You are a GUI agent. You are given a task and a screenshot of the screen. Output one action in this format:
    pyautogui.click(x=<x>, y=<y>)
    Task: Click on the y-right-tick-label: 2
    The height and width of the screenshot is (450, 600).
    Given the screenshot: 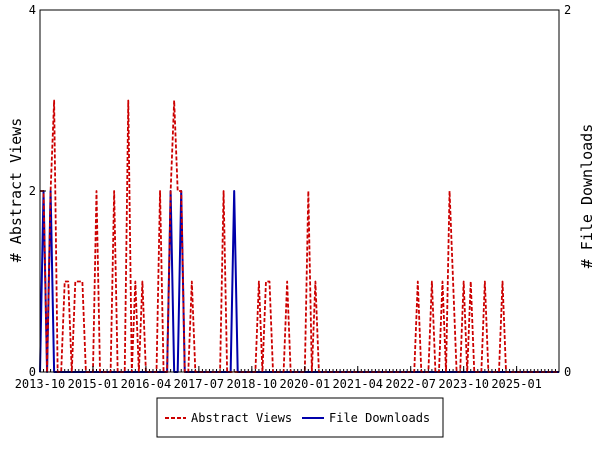 What is the action you would take?
    pyautogui.click(x=567, y=10)
    